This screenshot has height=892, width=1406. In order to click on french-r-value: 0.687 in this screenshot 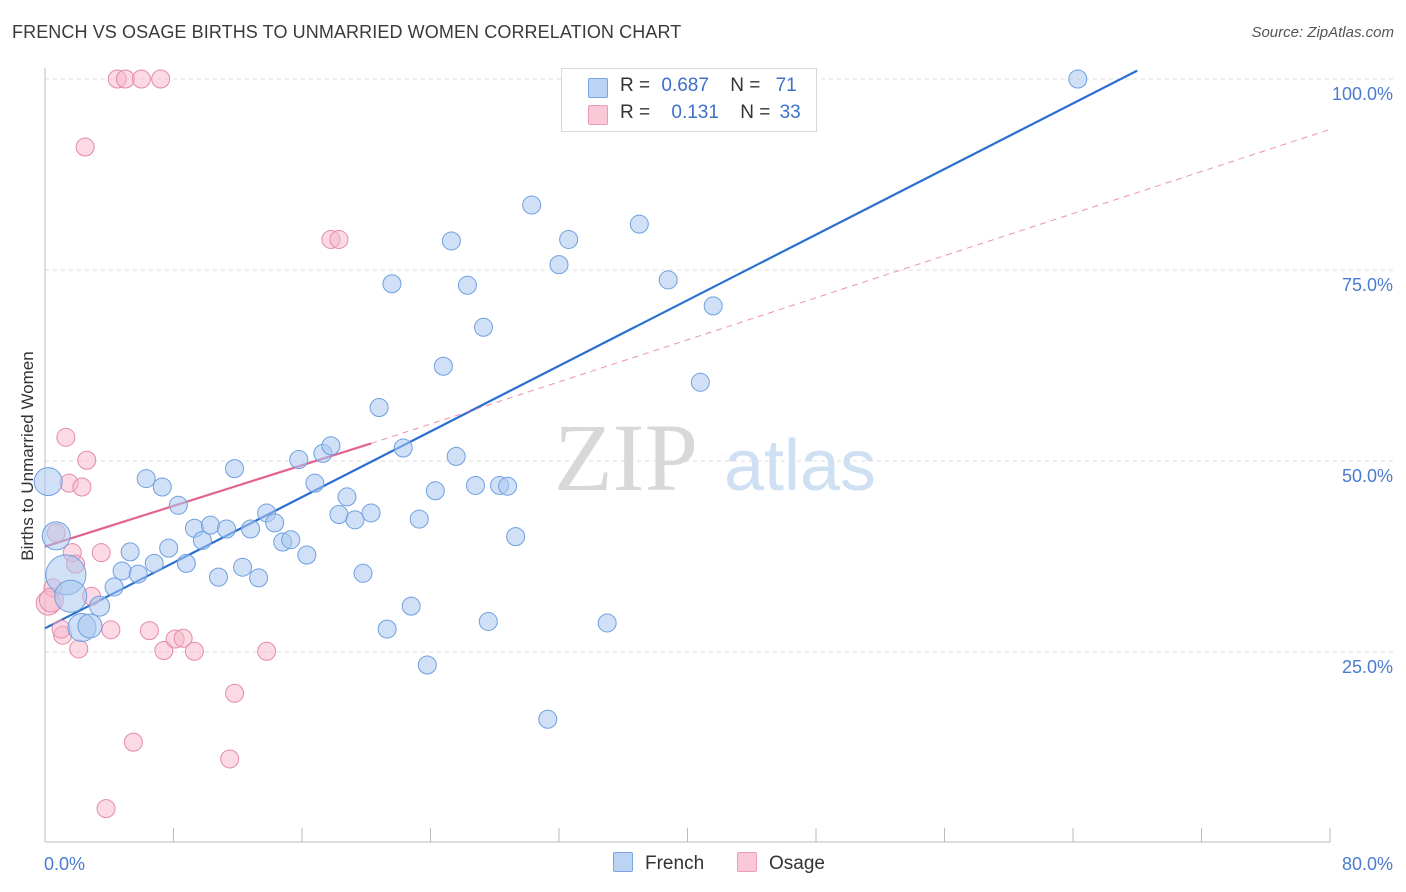, I will do `click(685, 85)`.